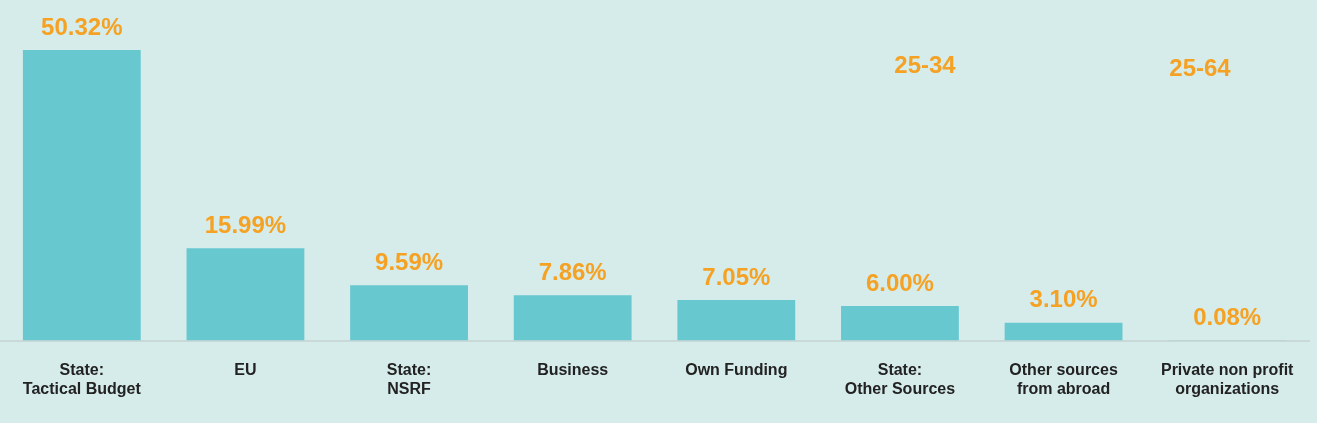  I want to click on x-tick-label: Business, so click(573, 369).